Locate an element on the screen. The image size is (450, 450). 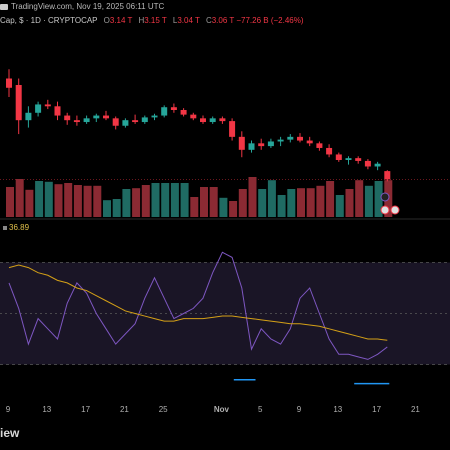
high-label: H is located at coordinates (141, 20).